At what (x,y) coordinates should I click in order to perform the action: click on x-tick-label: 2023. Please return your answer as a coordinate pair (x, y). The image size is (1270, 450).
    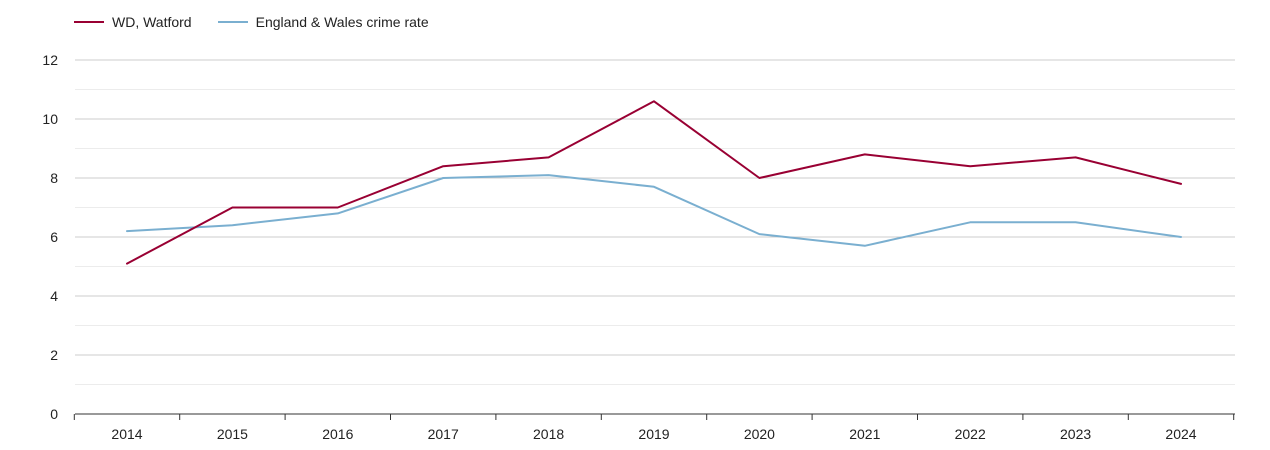
    Looking at the image, I should click on (1075, 434).